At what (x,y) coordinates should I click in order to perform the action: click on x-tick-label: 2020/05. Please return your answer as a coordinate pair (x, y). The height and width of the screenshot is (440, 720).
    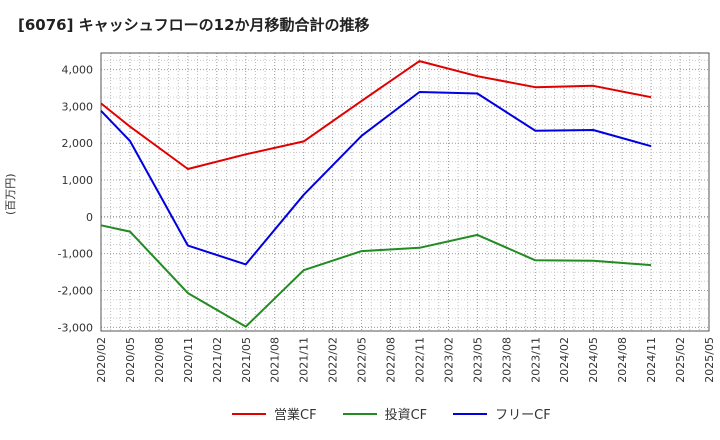
    Looking at the image, I should click on (130, 360).